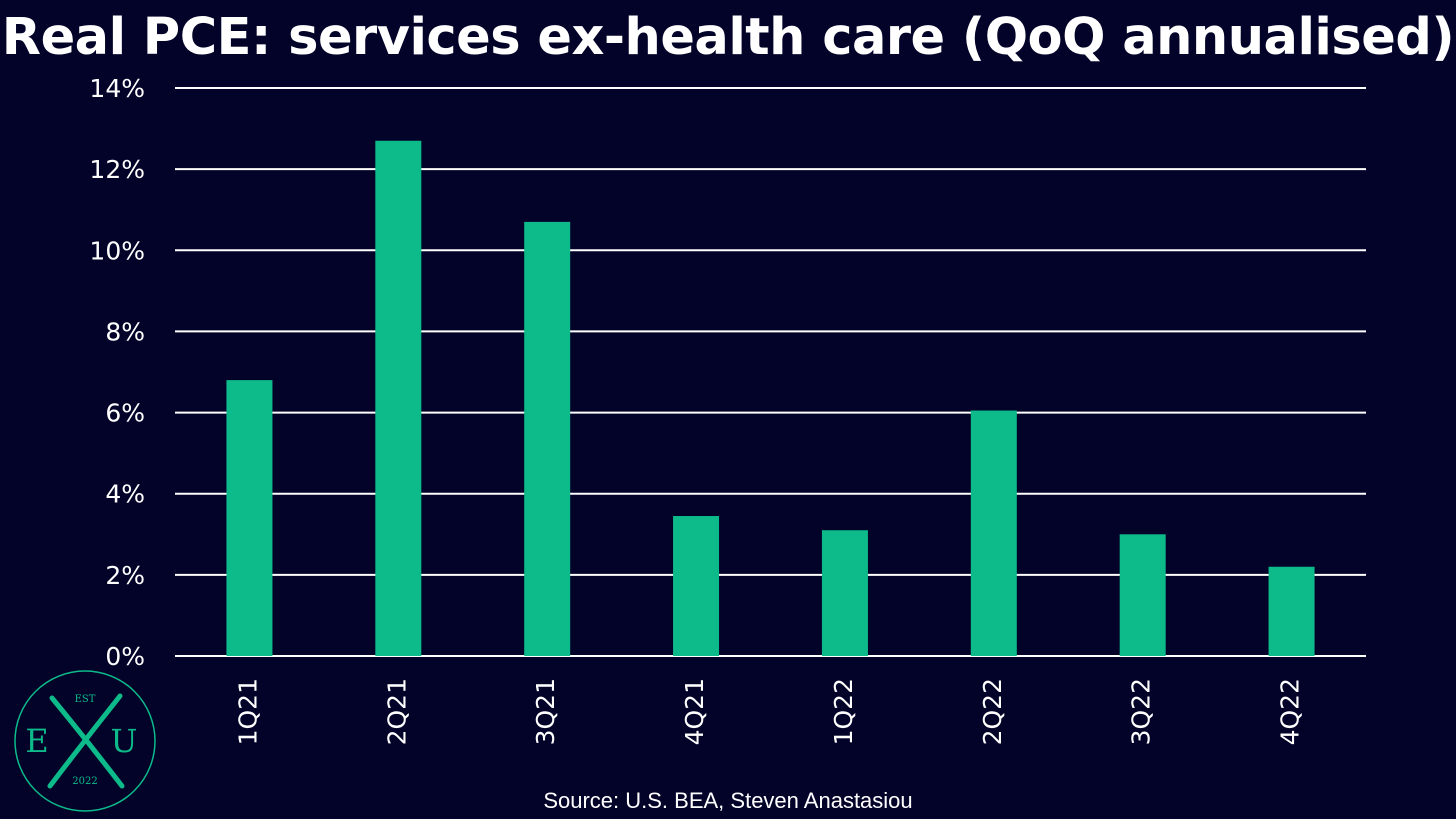  What do you see at coordinates (85, 741) in the screenshot?
I see `exu-crossed-logo-icon: EST E U 2022` at bounding box center [85, 741].